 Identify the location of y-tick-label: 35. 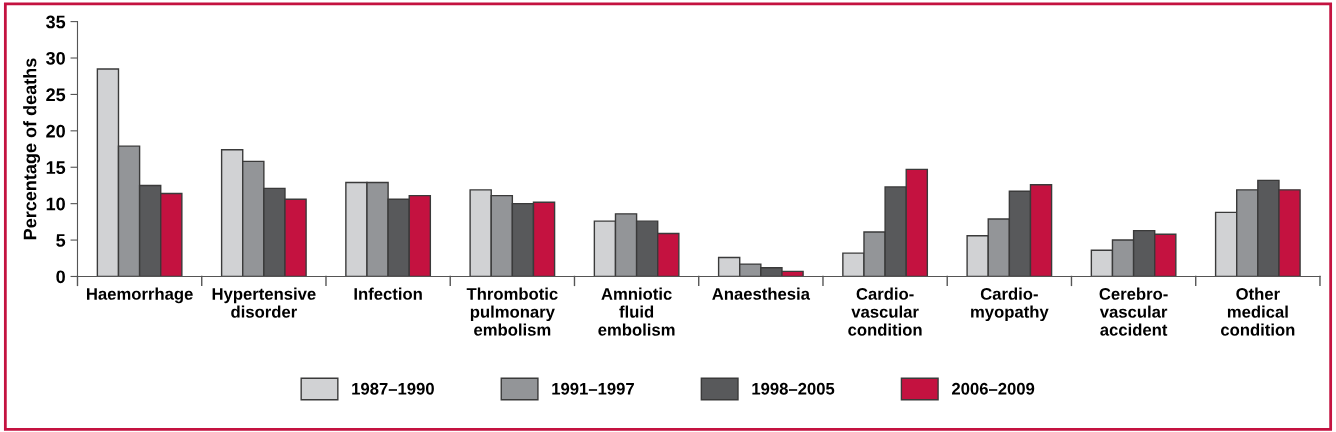
(56, 22).